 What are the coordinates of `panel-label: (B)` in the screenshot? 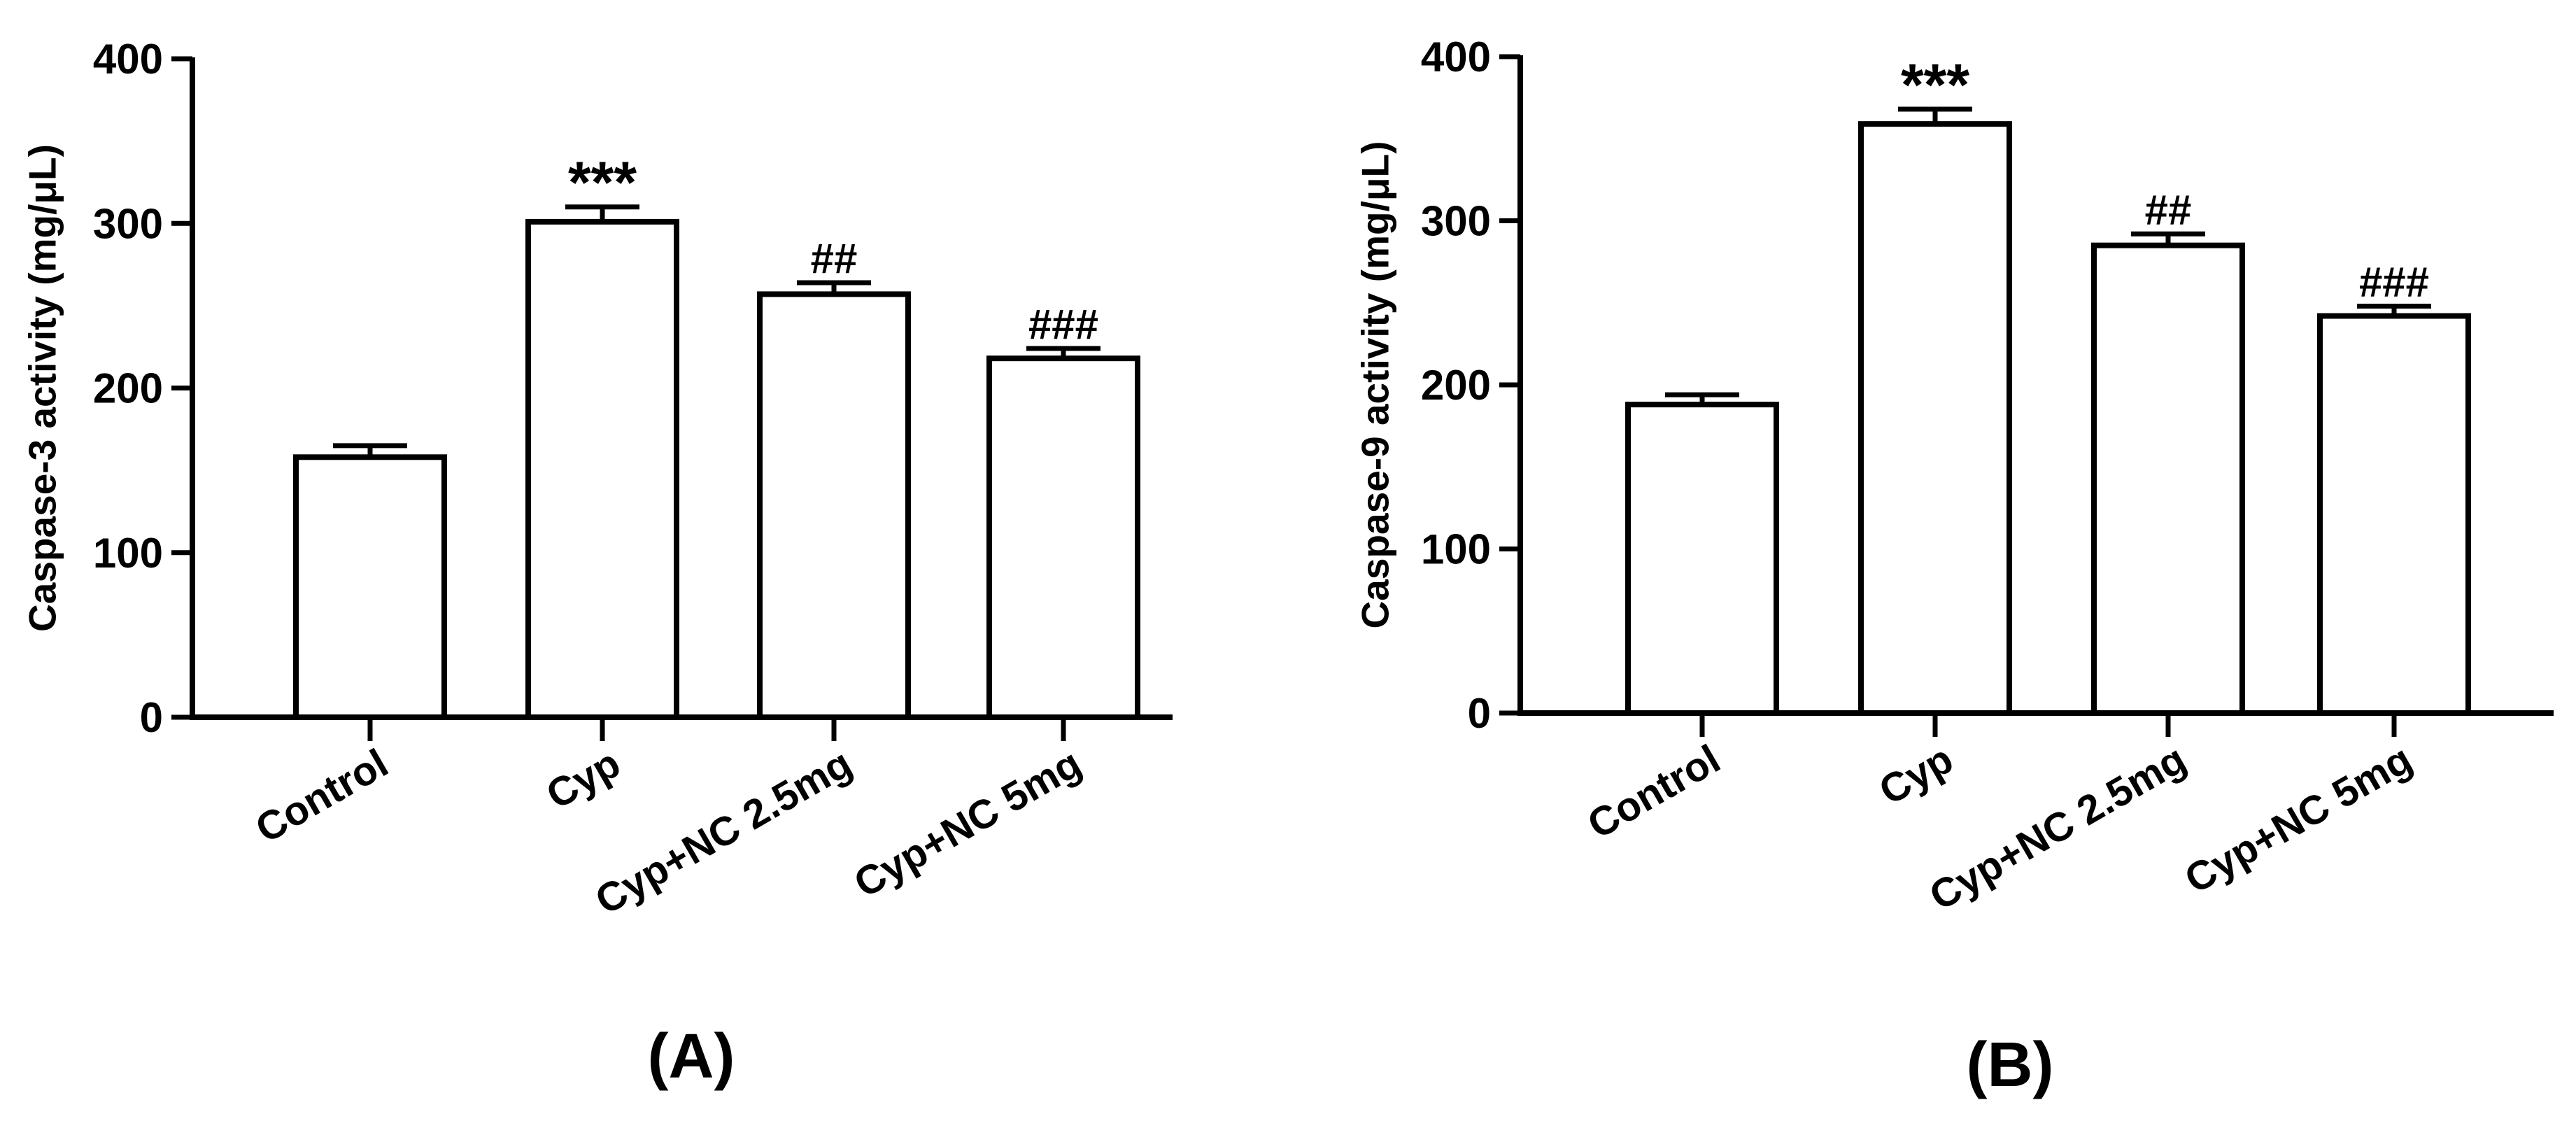 It's located at (2010, 1065).